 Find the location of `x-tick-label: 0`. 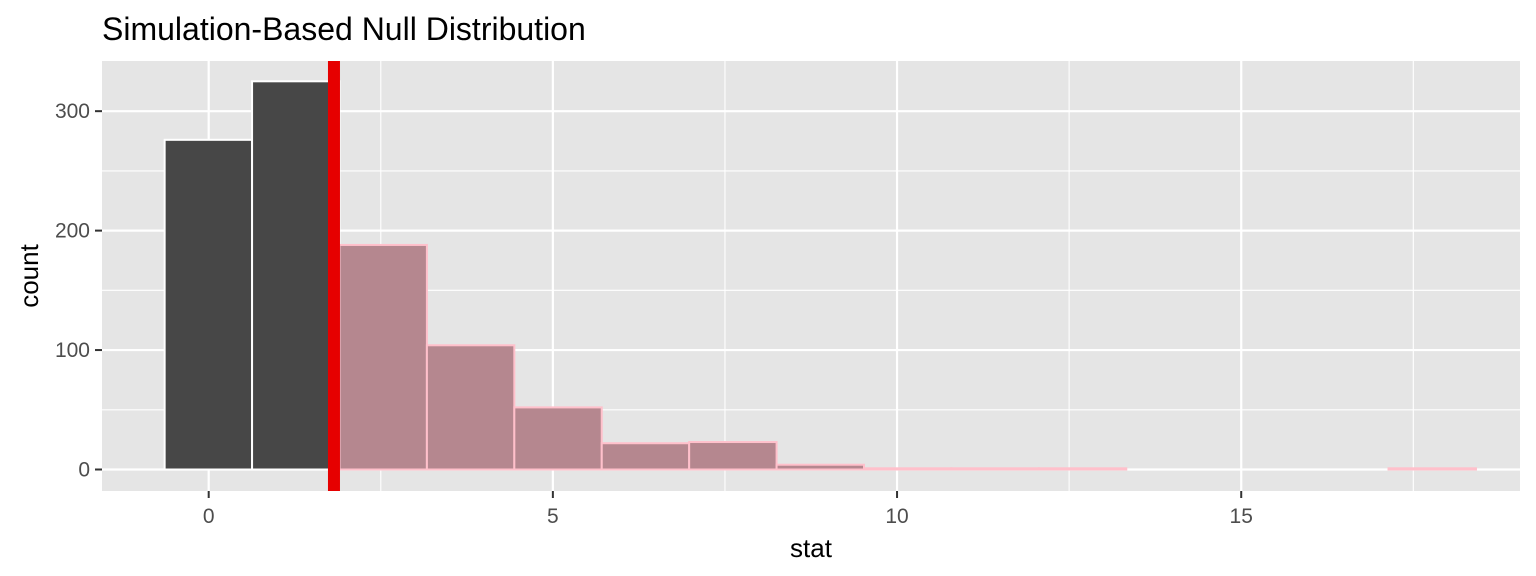

x-tick-label: 0 is located at coordinates (209, 516).